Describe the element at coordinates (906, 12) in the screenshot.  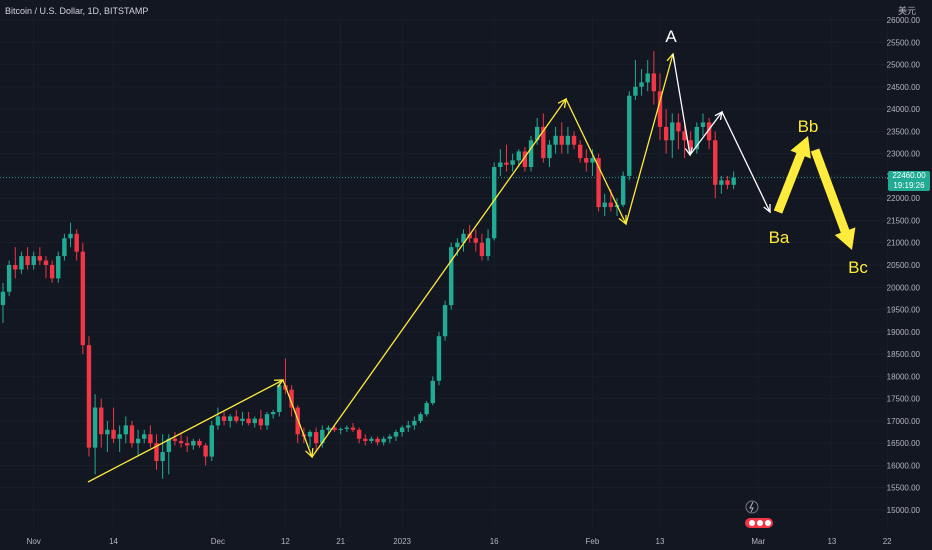
I see `price-unit-label: 美元` at that location.